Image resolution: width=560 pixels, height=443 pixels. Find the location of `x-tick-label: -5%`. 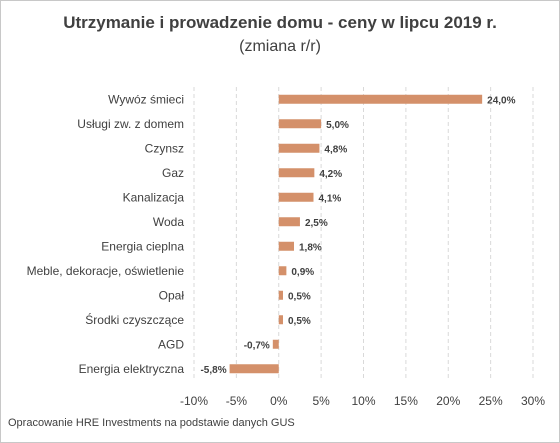

x-tick-label: -5% is located at coordinates (237, 401).